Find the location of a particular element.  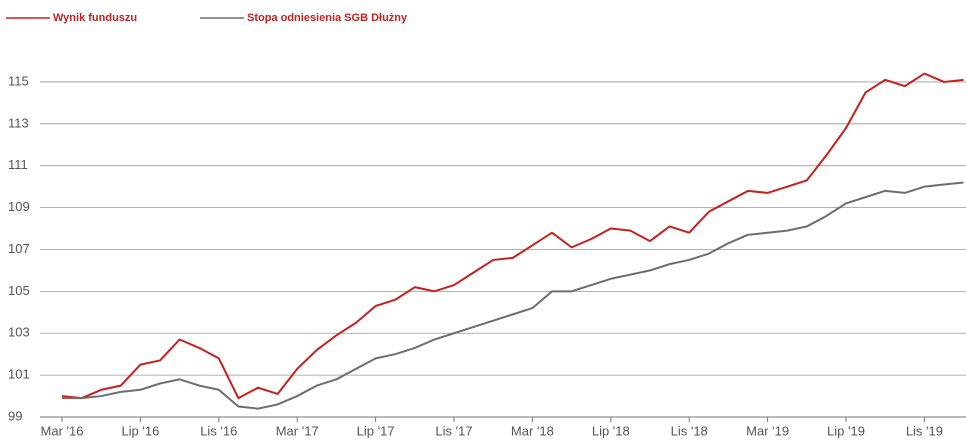

y-tick-label: 107 is located at coordinates (19, 248).